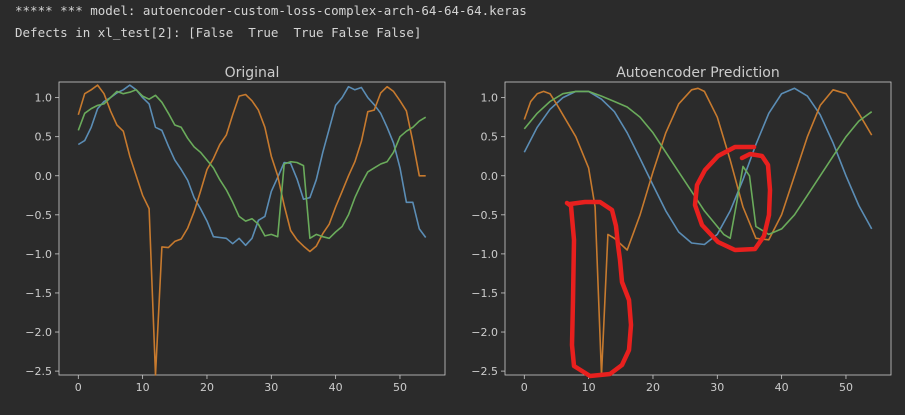 The height and width of the screenshot is (415, 905). I want to click on series-line-blue, so click(698, 166).